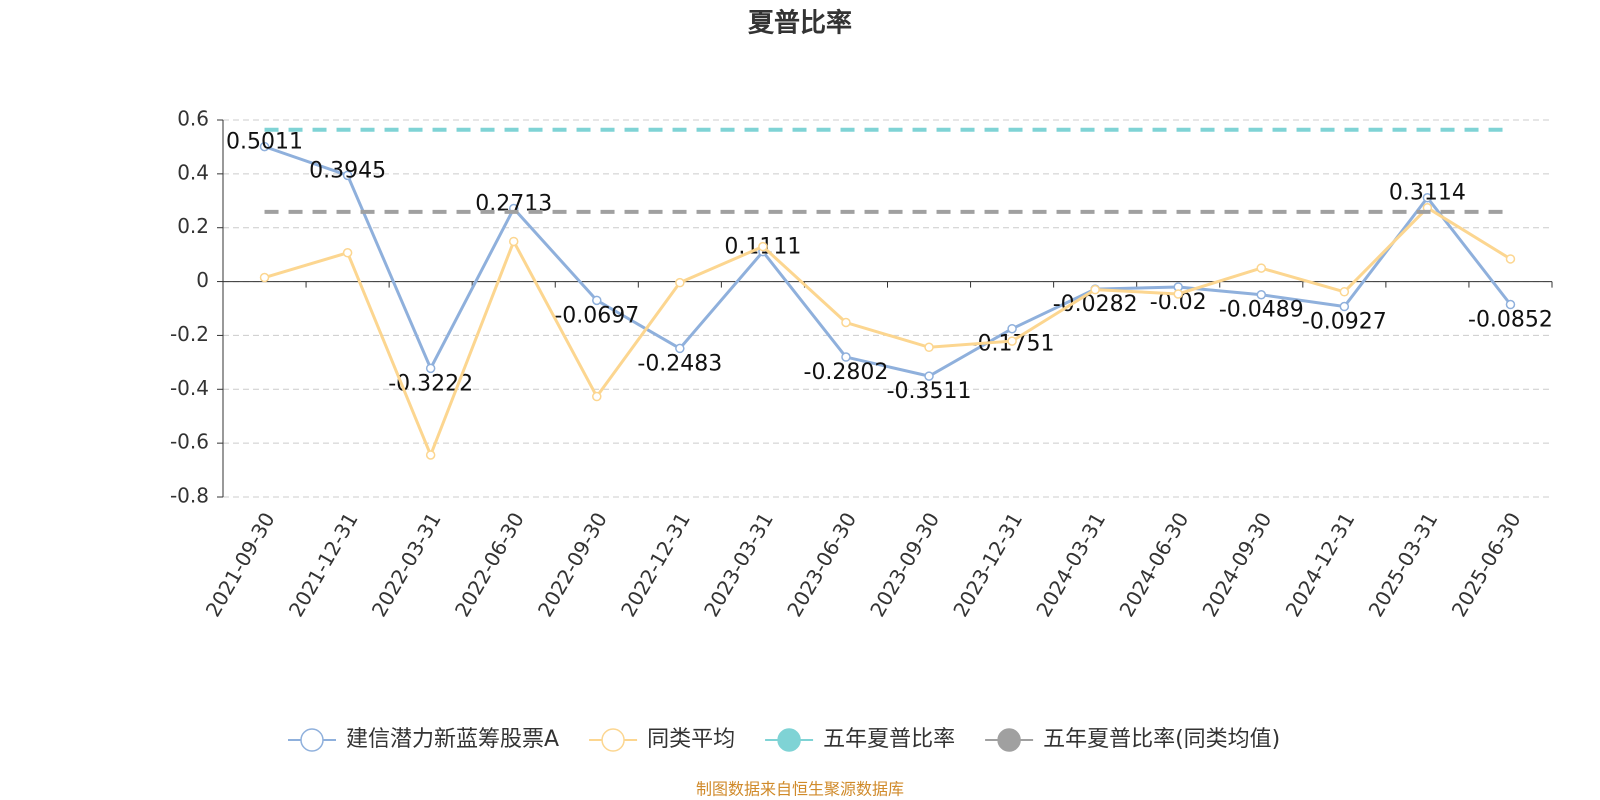 Image resolution: width=1600 pixels, height=800 pixels. I want to click on x-tick-label: 2024-09-30, so click(1236, 564).